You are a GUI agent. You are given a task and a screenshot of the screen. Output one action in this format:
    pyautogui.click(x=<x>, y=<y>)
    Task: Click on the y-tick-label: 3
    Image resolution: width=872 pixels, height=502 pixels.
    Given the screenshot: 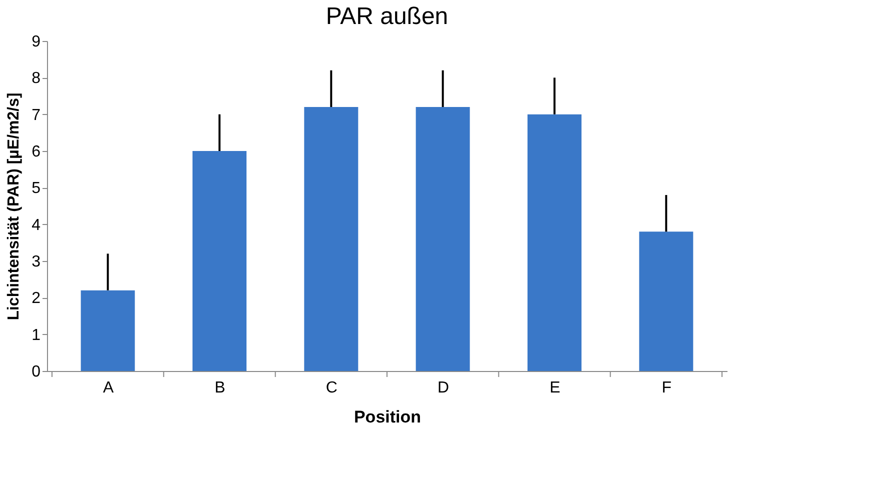 What is the action you would take?
    pyautogui.click(x=36, y=262)
    